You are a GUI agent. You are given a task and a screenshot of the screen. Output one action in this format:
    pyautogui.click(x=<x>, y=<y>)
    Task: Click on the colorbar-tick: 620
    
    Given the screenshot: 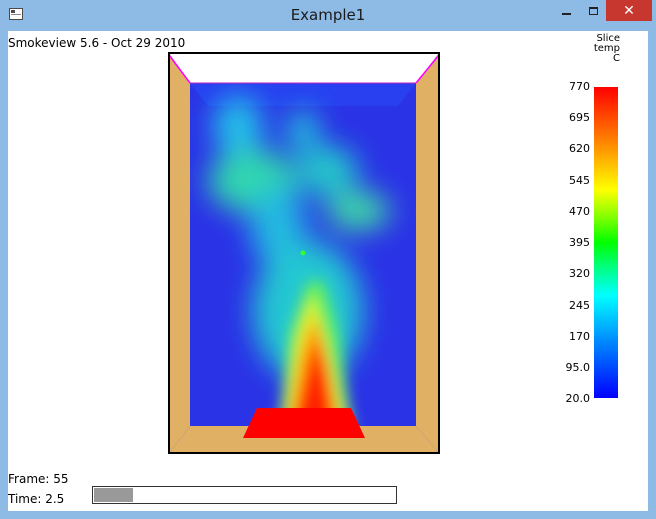 What is the action you would take?
    pyautogui.click(x=579, y=148)
    